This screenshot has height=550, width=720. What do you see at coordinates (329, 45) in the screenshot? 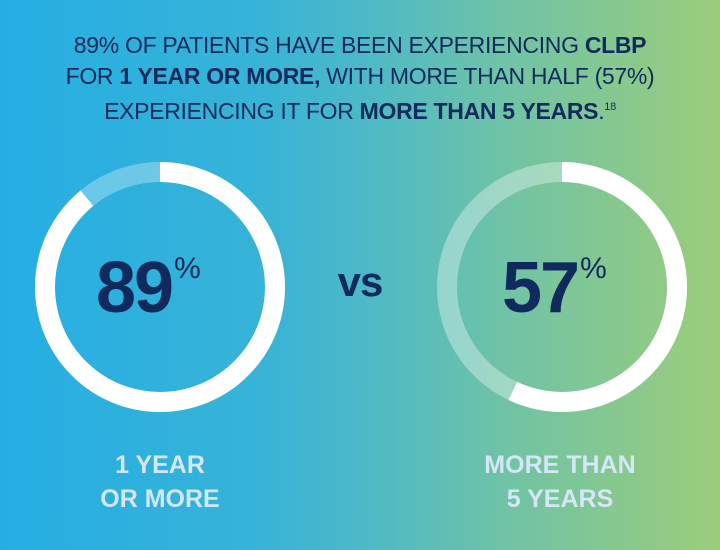
I see `headline-text: 89% OF PATIENTS HAVE BEEN EXPERIENCING` at bounding box center [329, 45].